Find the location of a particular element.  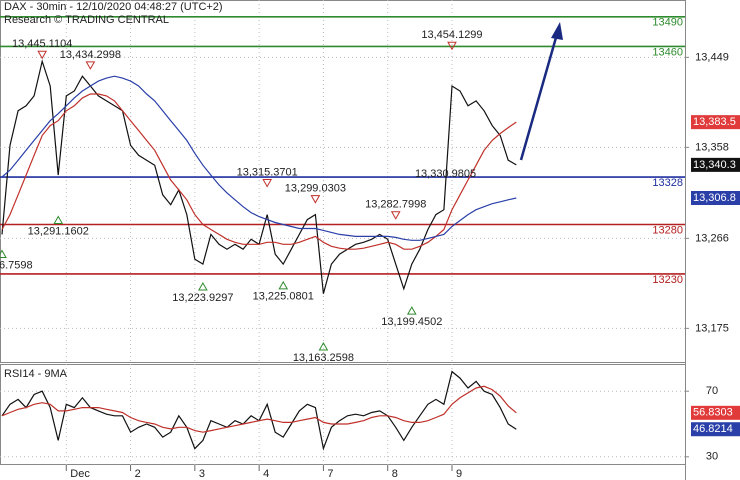

level-label: 13328 is located at coordinates (667, 183).